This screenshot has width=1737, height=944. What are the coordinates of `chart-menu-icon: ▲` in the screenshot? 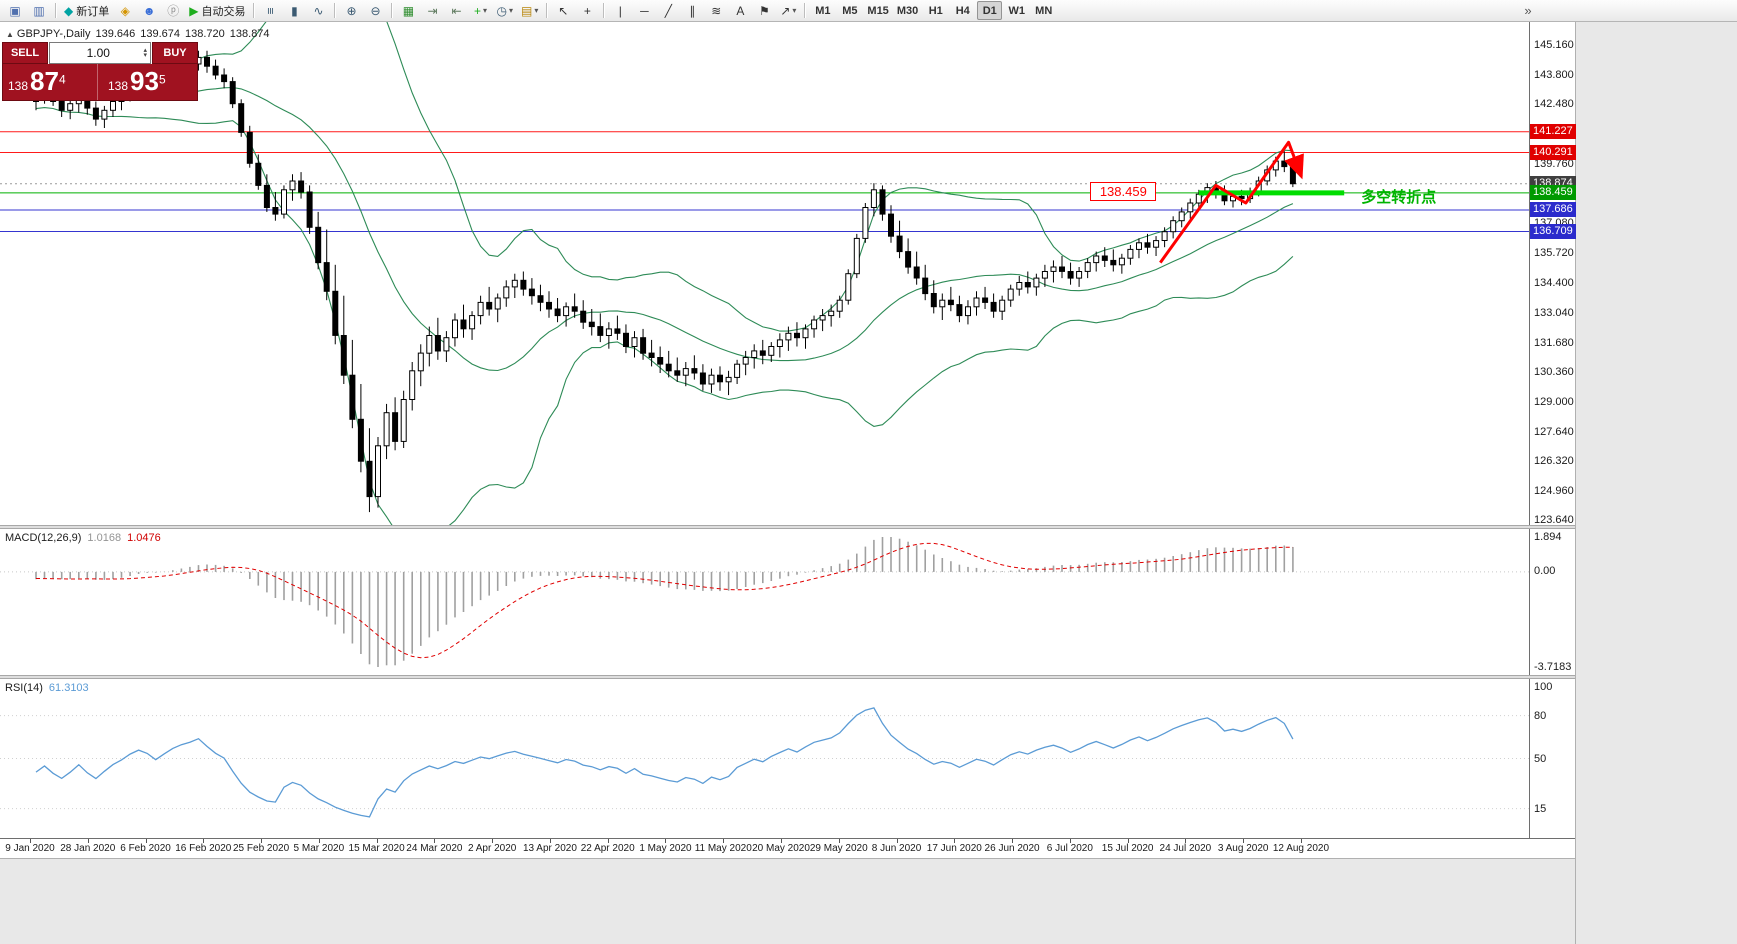 It's located at (10, 34).